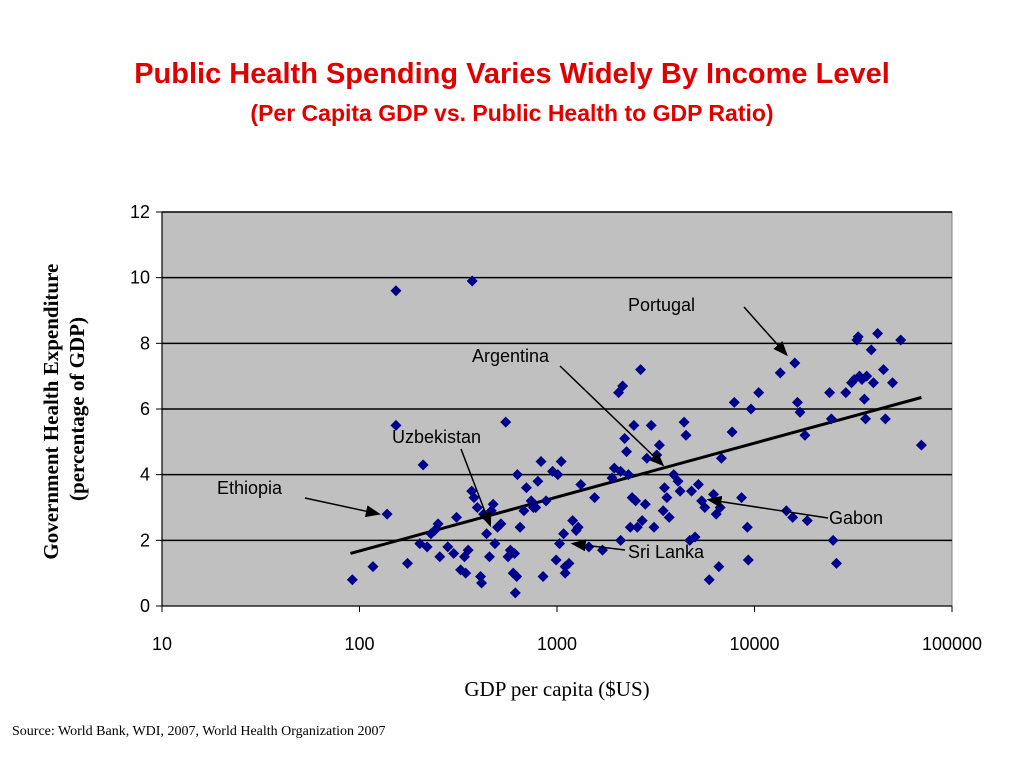  Describe the element at coordinates (636, 475) in the screenshot. I see `trend-line` at that location.